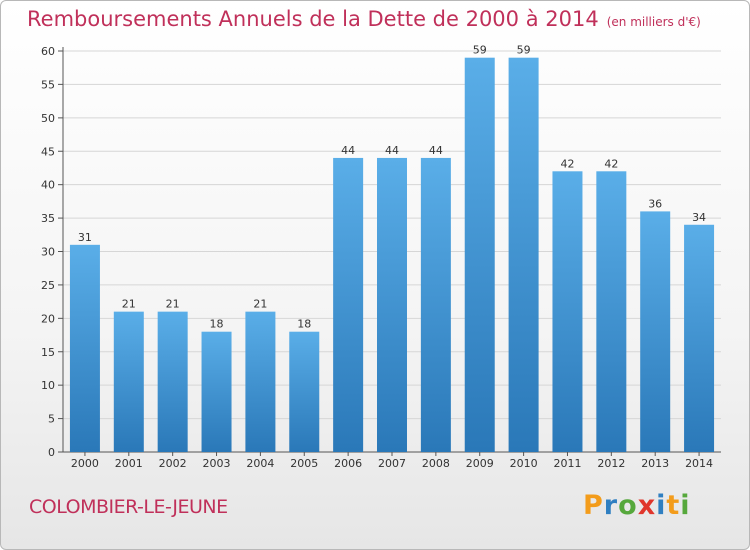  What do you see at coordinates (655, 463) in the screenshot?
I see `x-tick-label: 2013` at bounding box center [655, 463].